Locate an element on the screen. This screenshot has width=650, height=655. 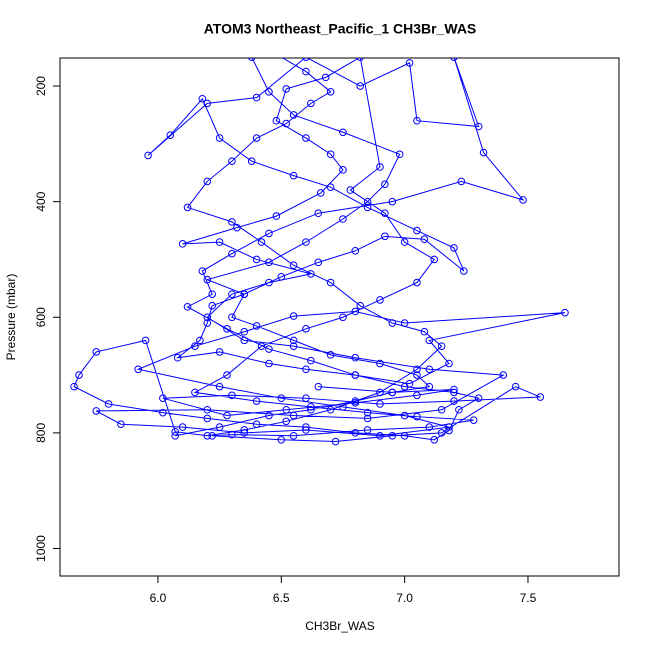
y-tick-label: 600 is located at coordinates (41, 317).